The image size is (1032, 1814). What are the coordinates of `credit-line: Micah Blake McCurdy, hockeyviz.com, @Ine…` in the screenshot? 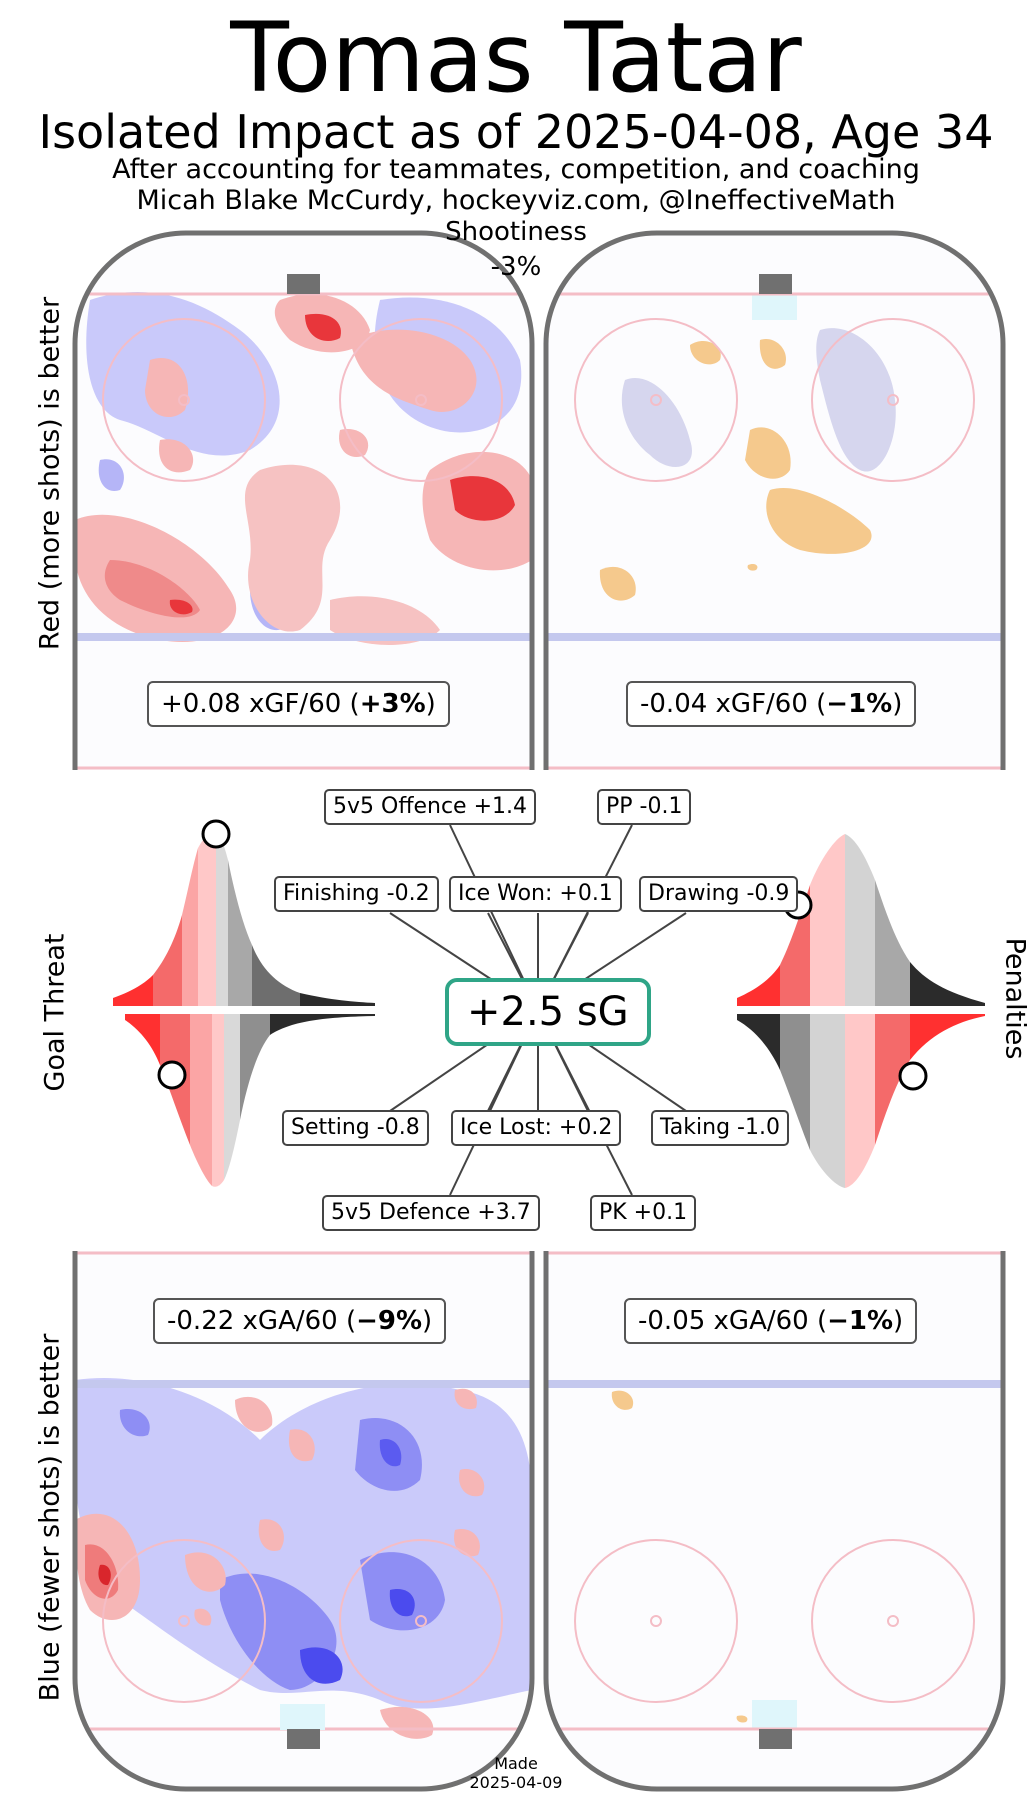 It's located at (516, 200).